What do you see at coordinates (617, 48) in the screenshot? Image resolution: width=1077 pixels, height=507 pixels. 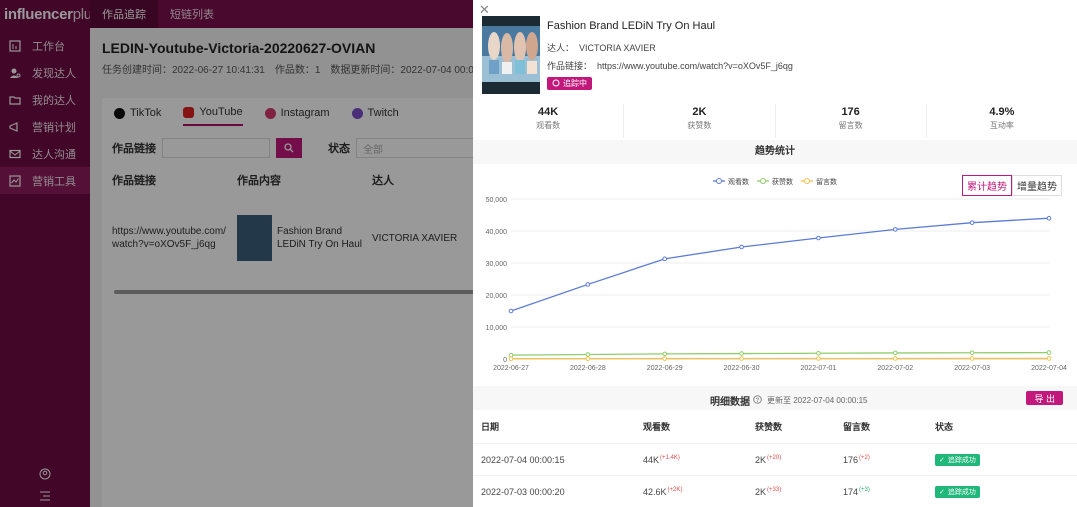 I see `influencer-name: VICTORIA XAVIER` at bounding box center [617, 48].